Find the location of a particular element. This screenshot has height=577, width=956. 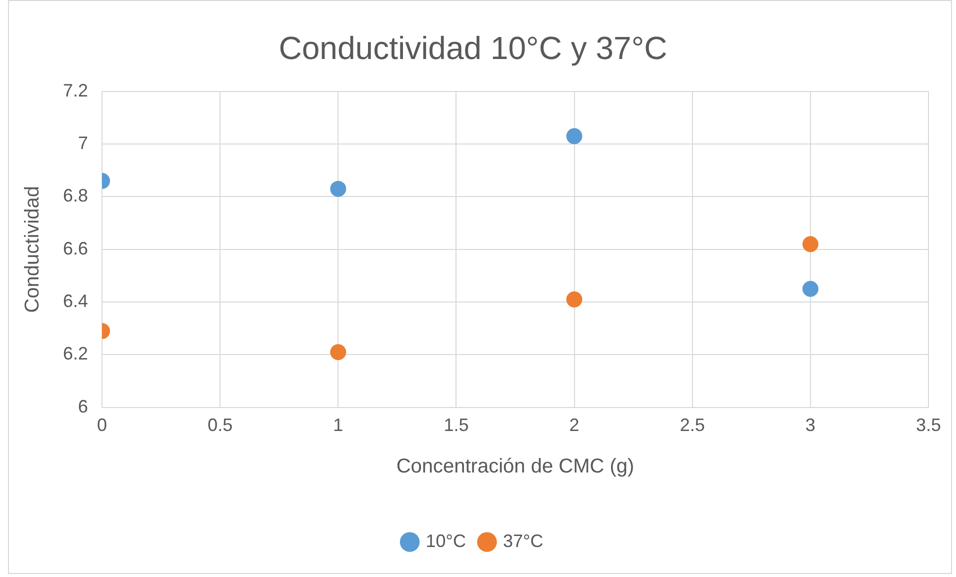

y-tick-label: 6.6 is located at coordinates (75, 248).